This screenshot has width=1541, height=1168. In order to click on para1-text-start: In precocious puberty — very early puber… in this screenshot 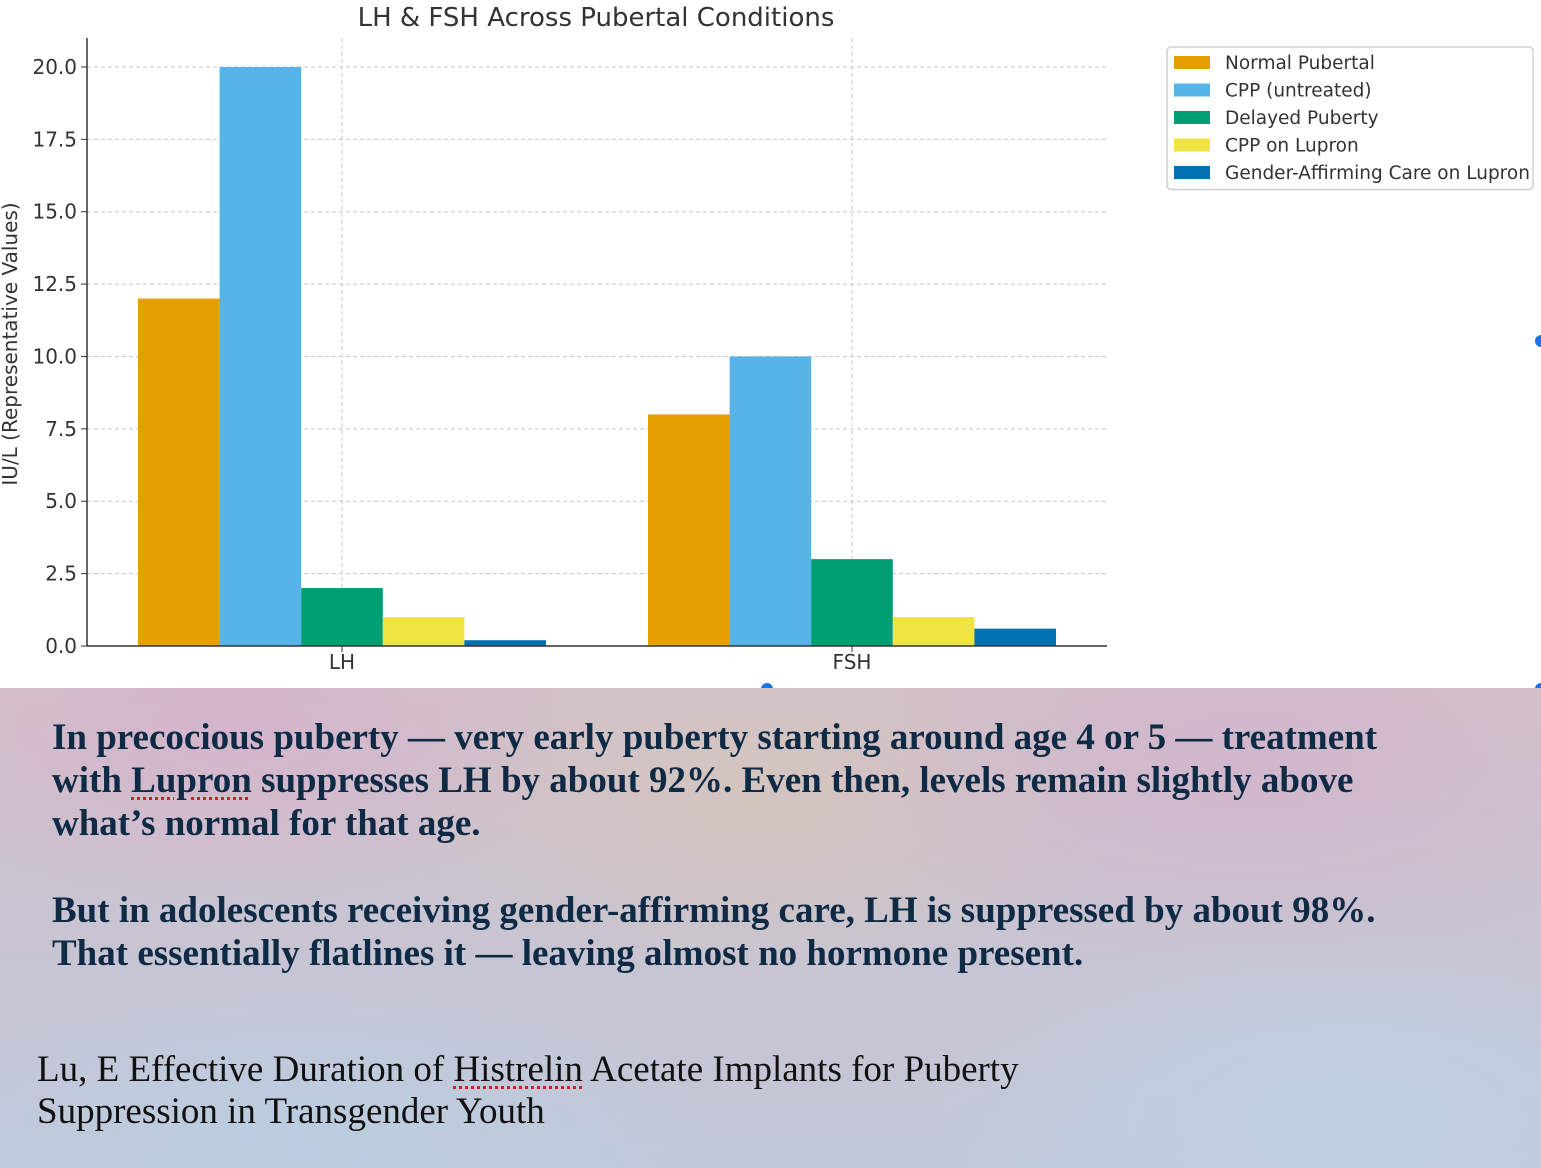, I will do `click(715, 759)`.